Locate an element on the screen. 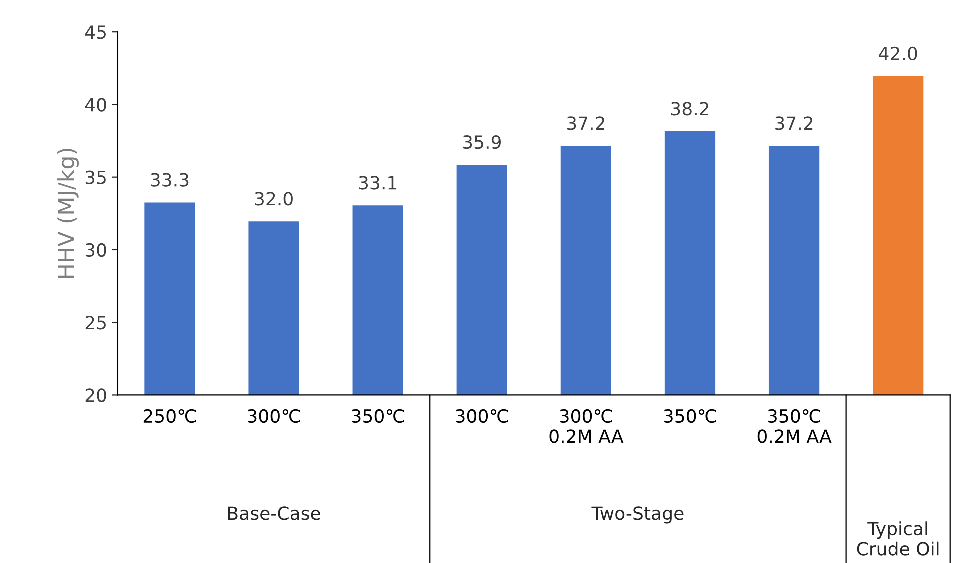  data-label: 32.0 is located at coordinates (274, 199).